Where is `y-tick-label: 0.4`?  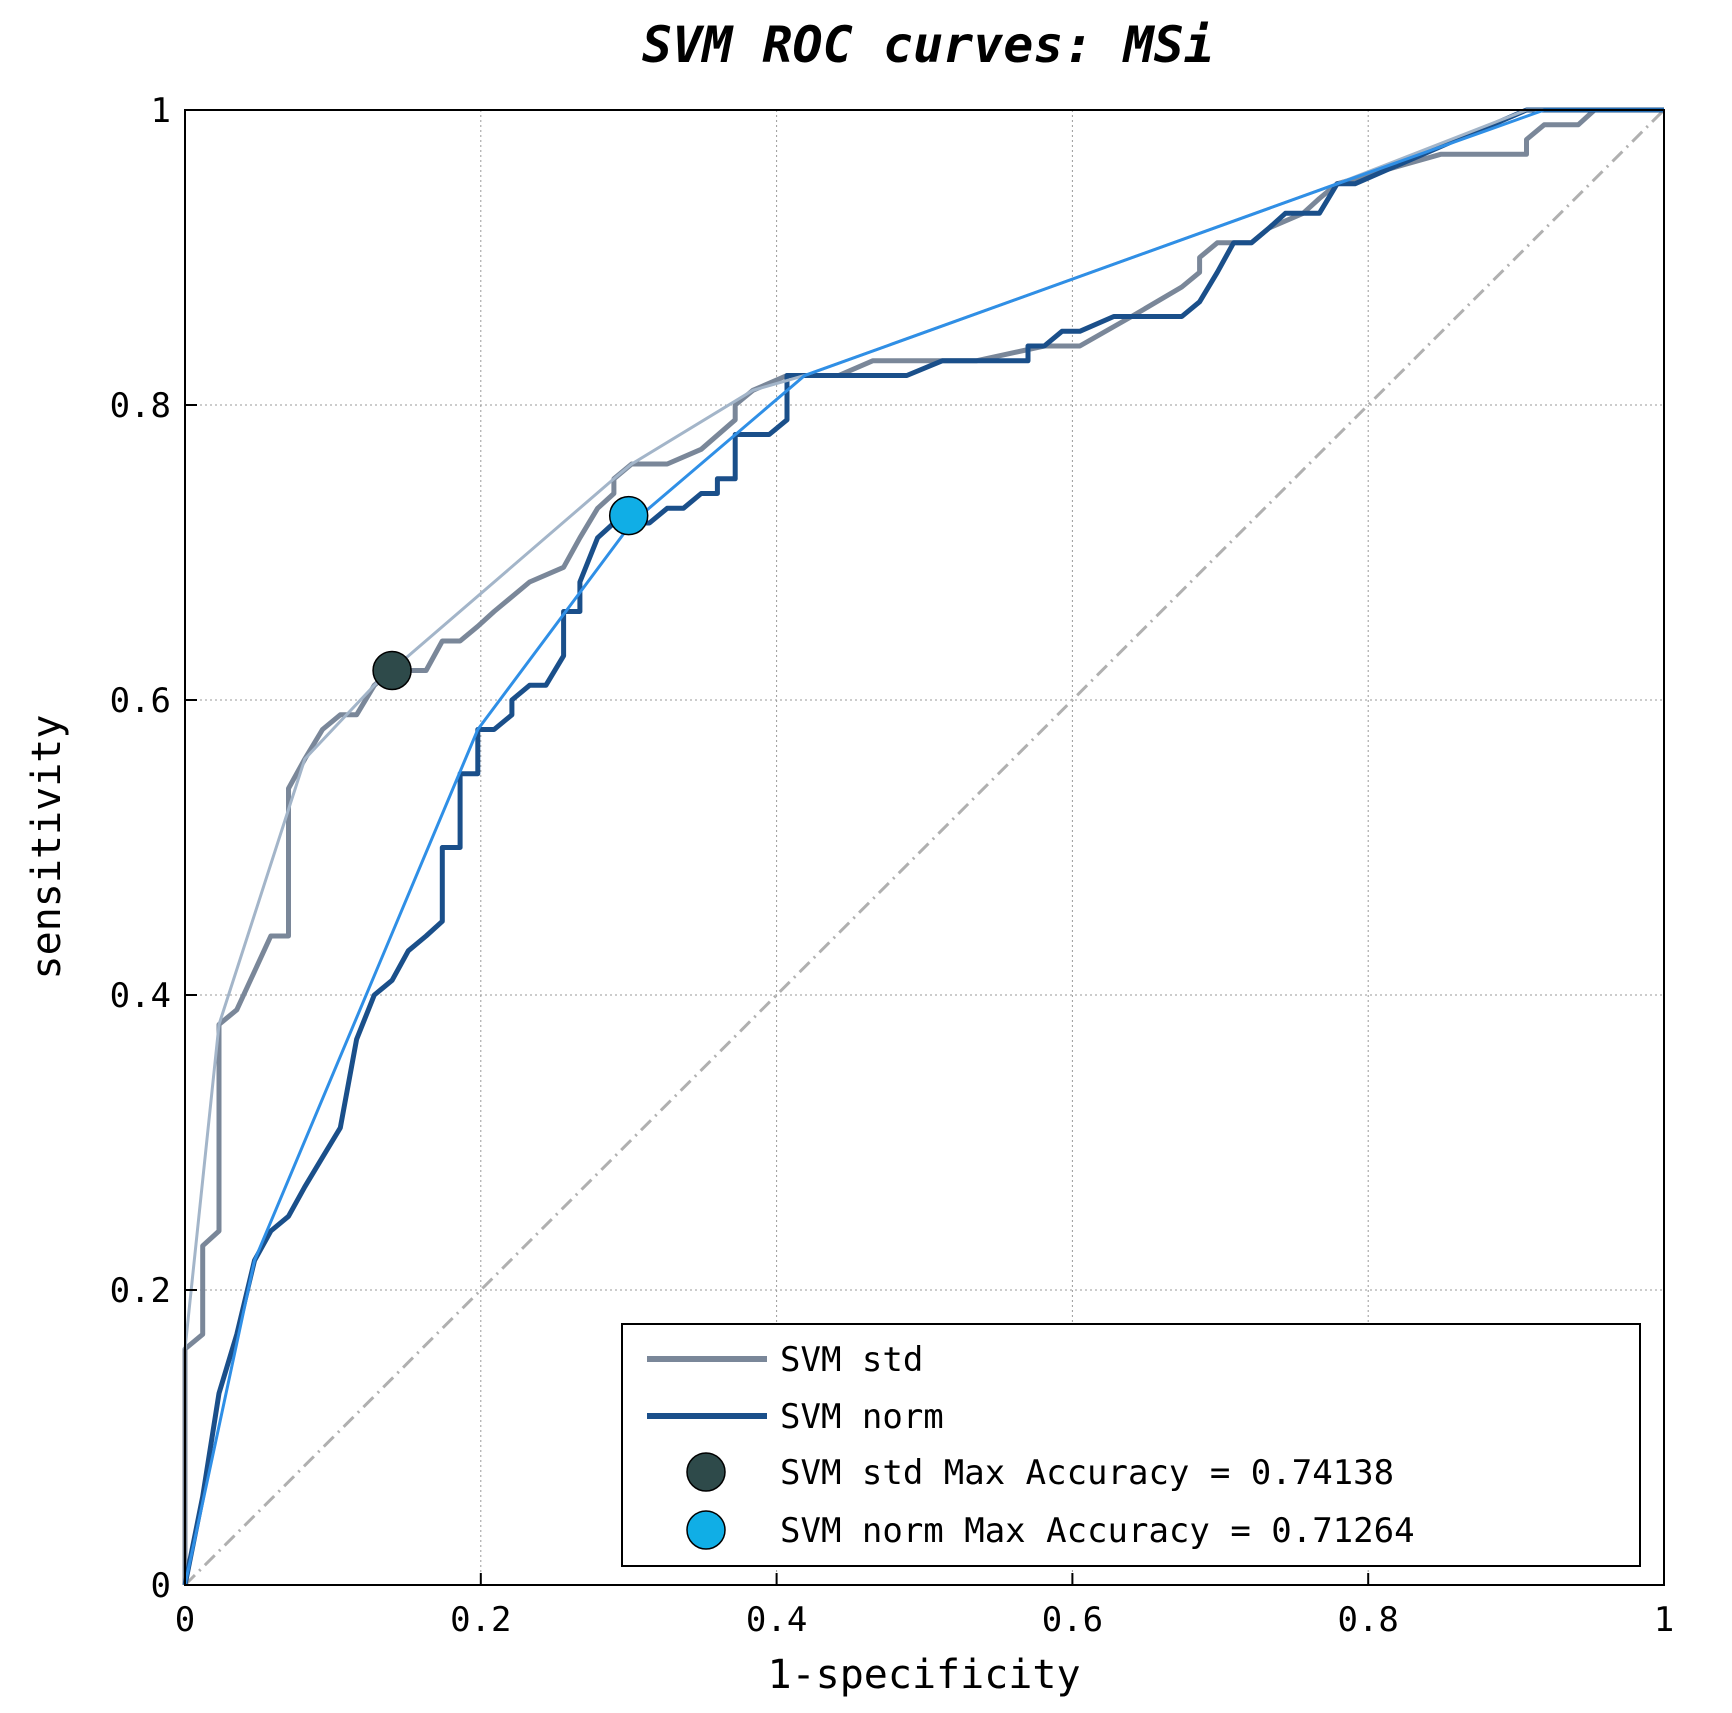
y-tick-label: 0.4 is located at coordinates (140, 996).